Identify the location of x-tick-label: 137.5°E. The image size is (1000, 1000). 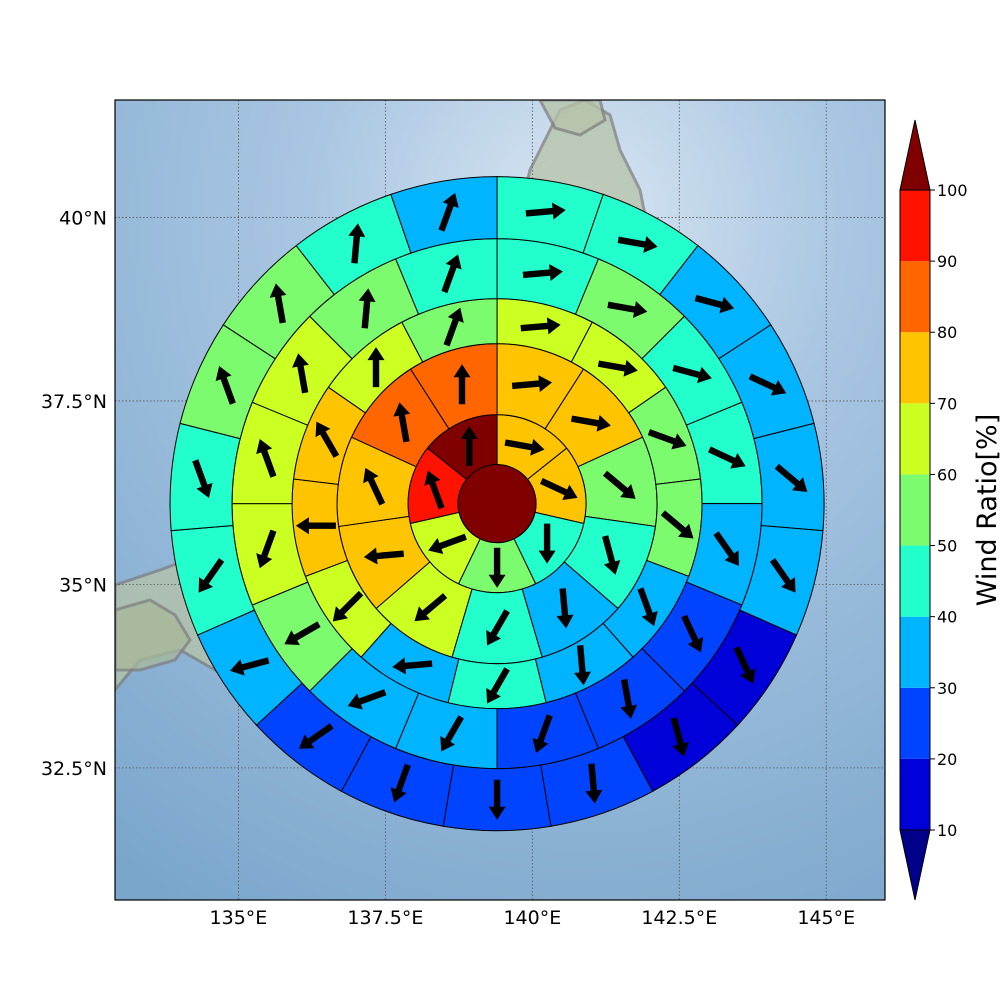
(385, 918).